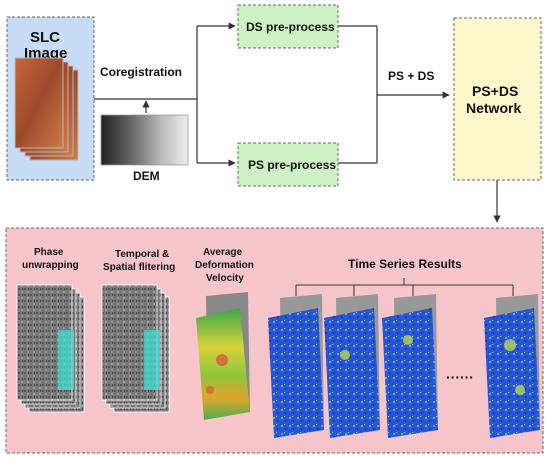 The height and width of the screenshot is (459, 550). Describe the element at coordinates (50, 265) in the screenshot. I see `phase-label-line2: unwrapping` at that location.